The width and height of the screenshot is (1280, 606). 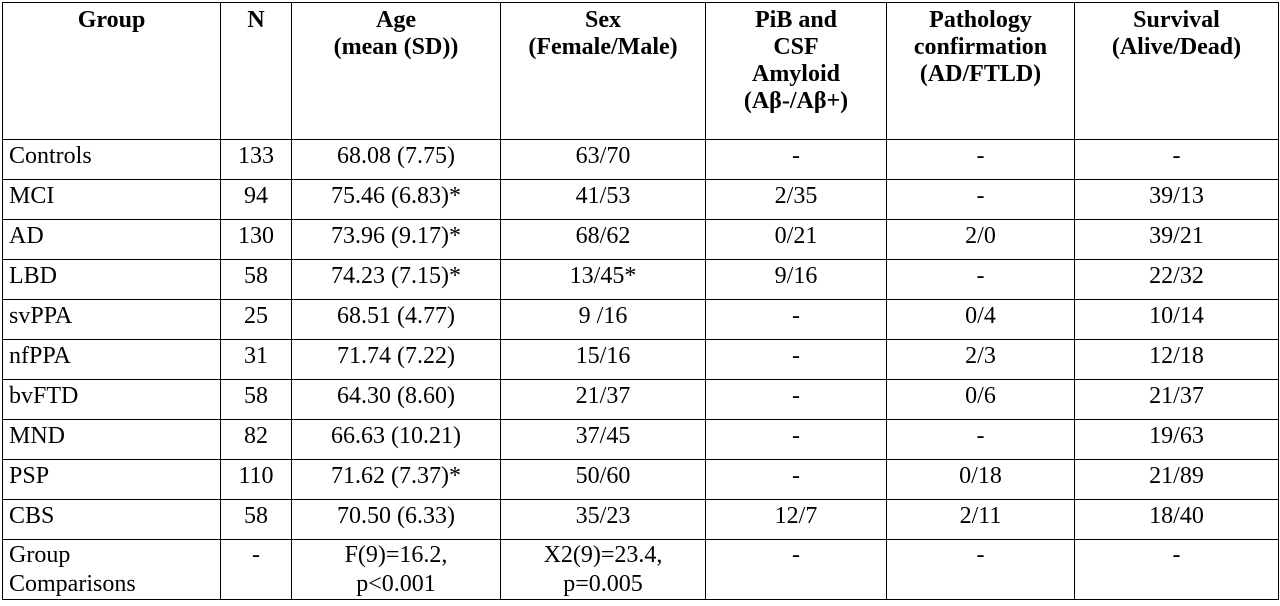 What do you see at coordinates (396, 399) in the screenshot?
I see `cell-age: 64.30 (8.60)` at bounding box center [396, 399].